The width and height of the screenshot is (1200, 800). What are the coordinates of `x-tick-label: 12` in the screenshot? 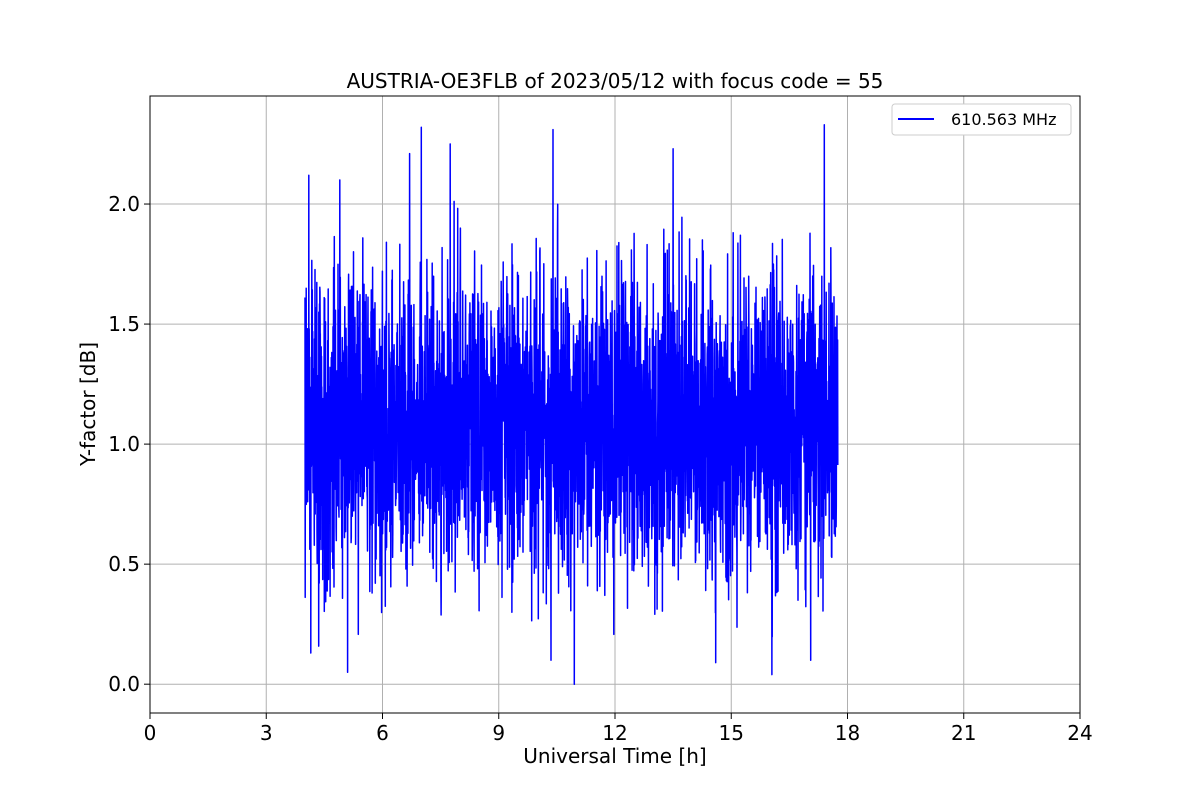 It's located at (614, 733).